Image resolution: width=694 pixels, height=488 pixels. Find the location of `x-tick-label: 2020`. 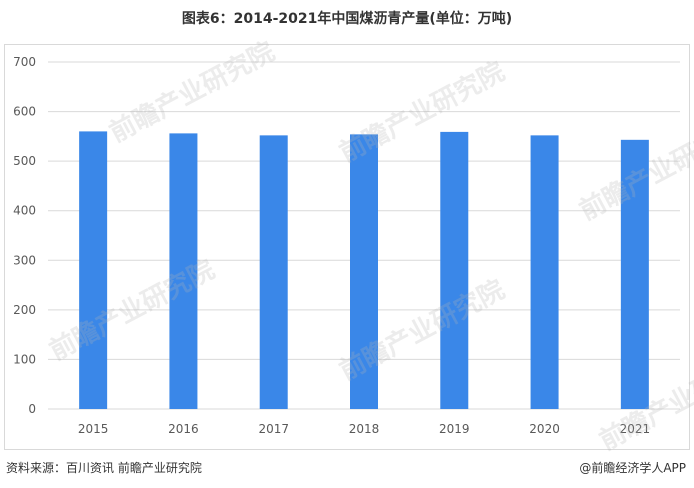

x-tick-label: 2020 is located at coordinates (544, 429).